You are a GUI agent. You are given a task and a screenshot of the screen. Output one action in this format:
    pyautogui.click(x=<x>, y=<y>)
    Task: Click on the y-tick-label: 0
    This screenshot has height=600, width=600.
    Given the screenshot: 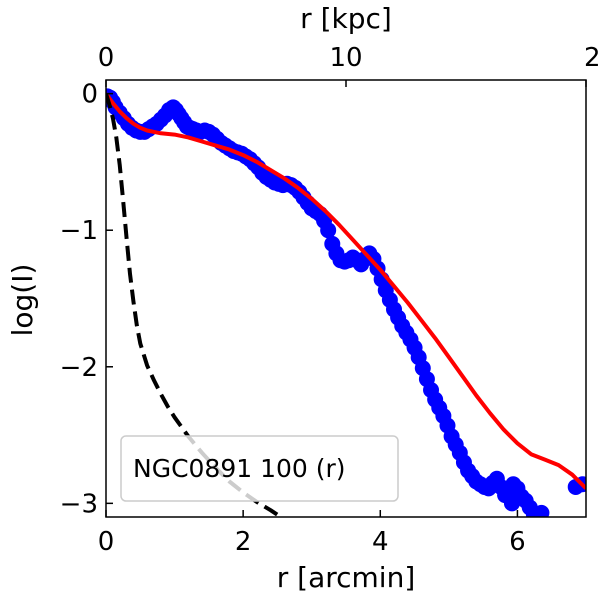 What is the action you would take?
    pyautogui.click(x=89, y=95)
    